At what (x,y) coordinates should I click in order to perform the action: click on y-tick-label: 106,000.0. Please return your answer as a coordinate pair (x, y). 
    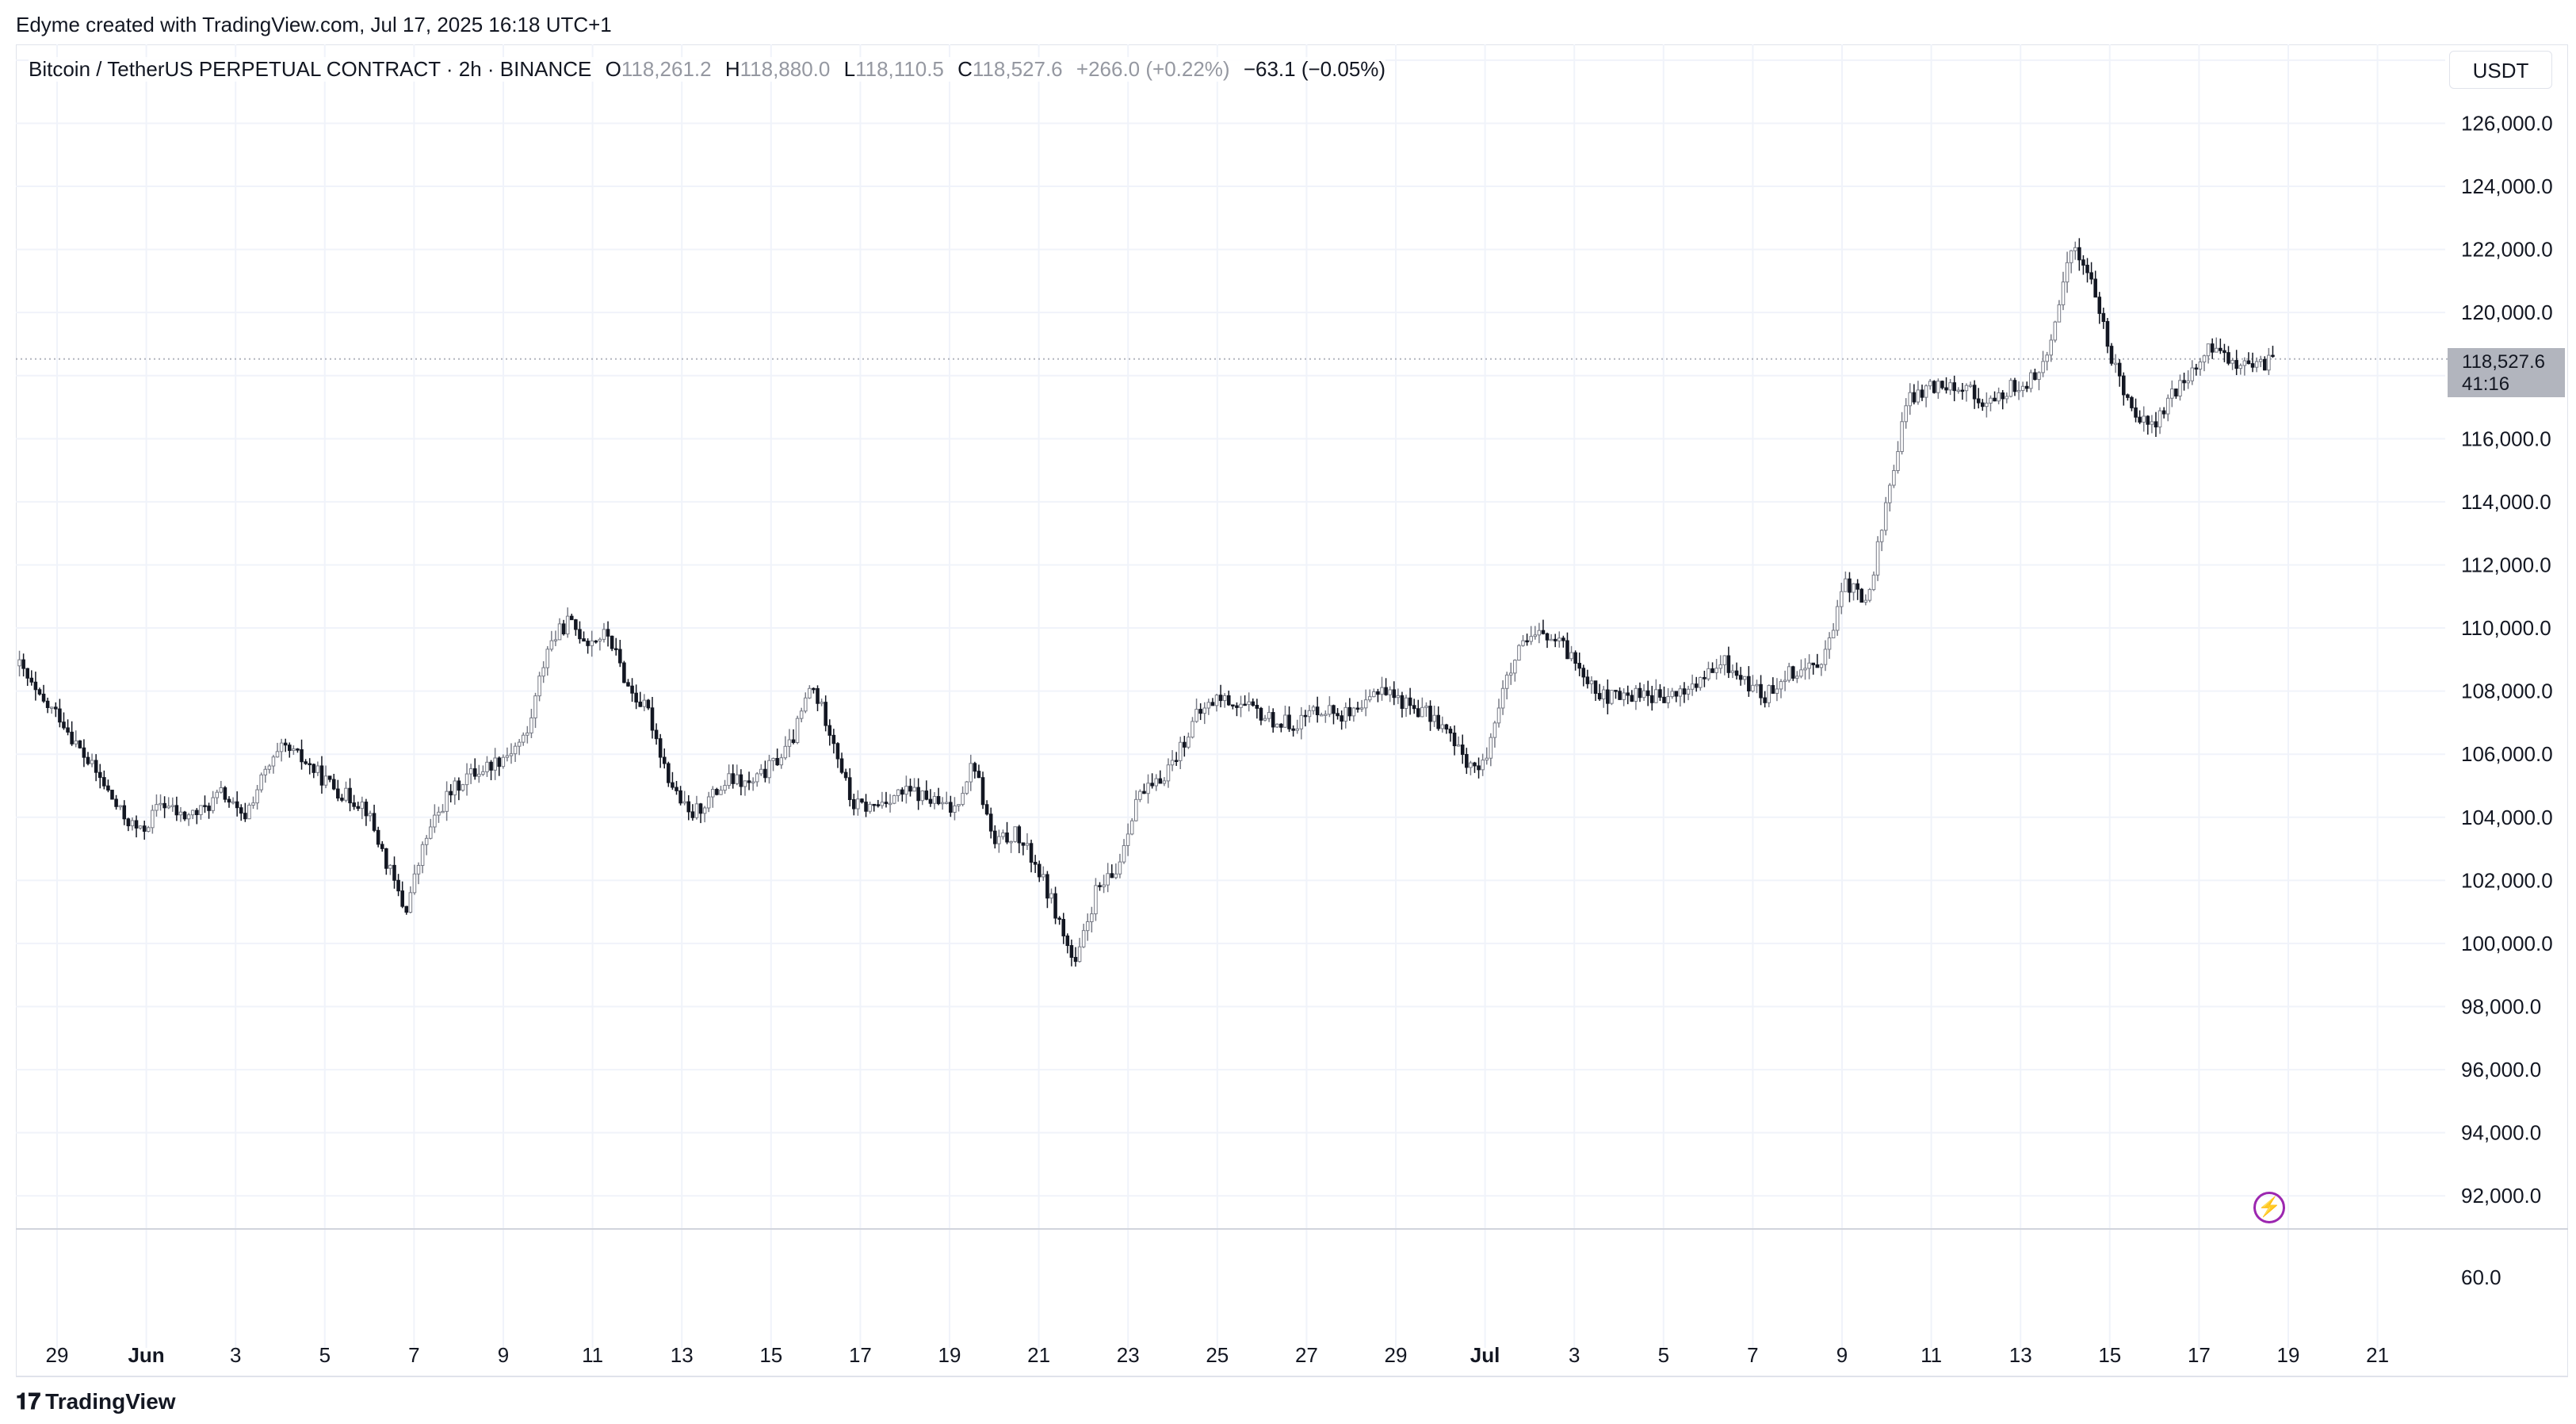
    Looking at the image, I should click on (2507, 754).